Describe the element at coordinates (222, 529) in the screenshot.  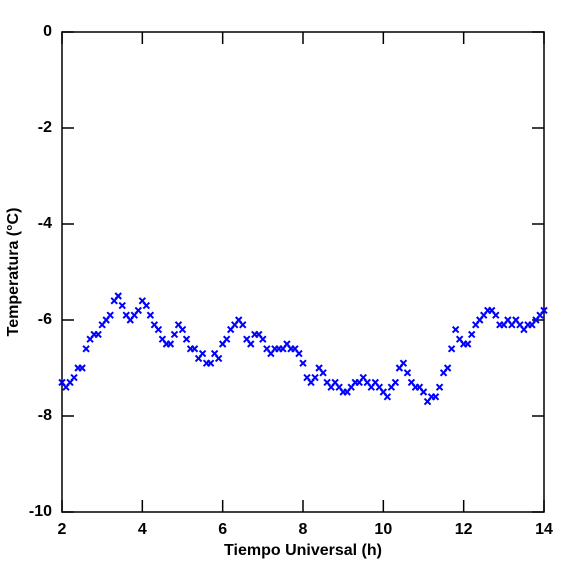
I see `x-tick-label: 6` at that location.